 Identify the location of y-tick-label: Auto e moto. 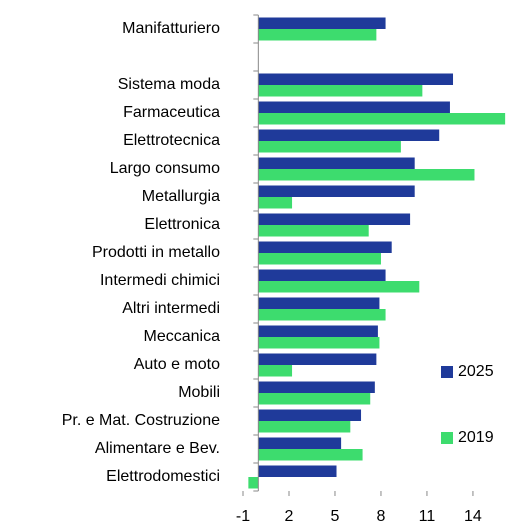
(177, 364).